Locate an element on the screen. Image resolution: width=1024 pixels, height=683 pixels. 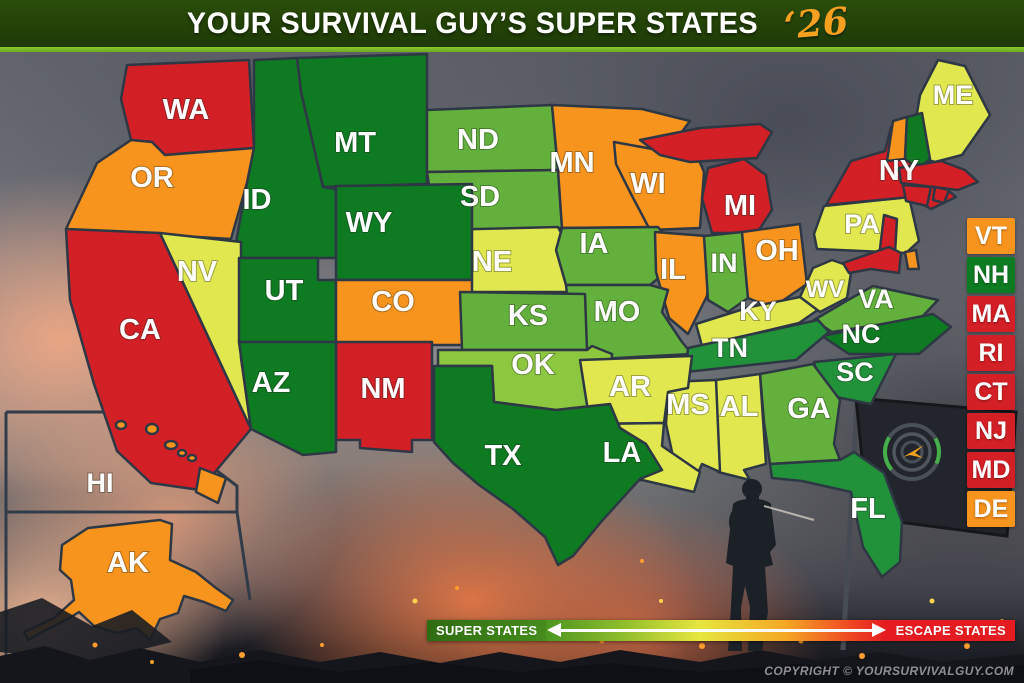
state-label-oh: OH is located at coordinates (777, 251).